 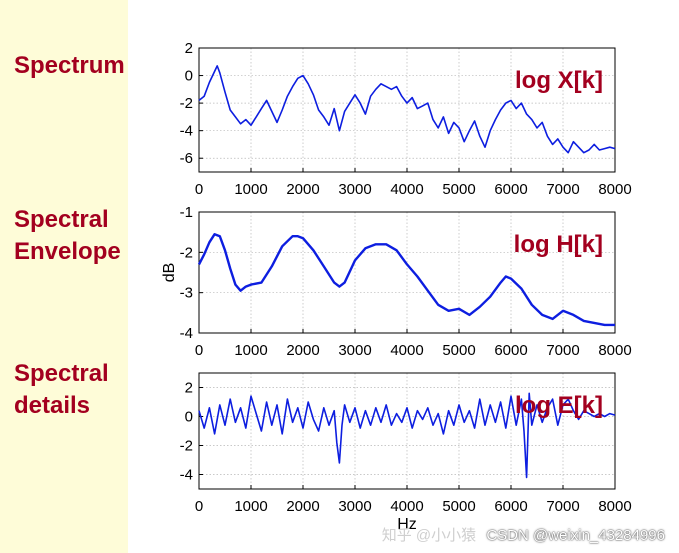 I want to click on watermark-text: CSDN @weixin_43284996, so click(x=575, y=535).